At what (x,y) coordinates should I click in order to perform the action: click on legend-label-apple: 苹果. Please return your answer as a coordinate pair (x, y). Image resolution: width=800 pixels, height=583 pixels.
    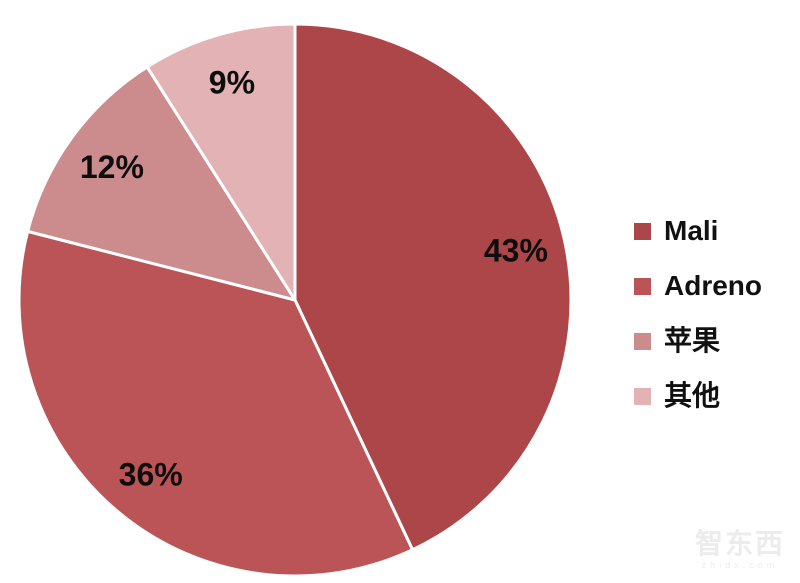
    Looking at the image, I should click on (692, 340).